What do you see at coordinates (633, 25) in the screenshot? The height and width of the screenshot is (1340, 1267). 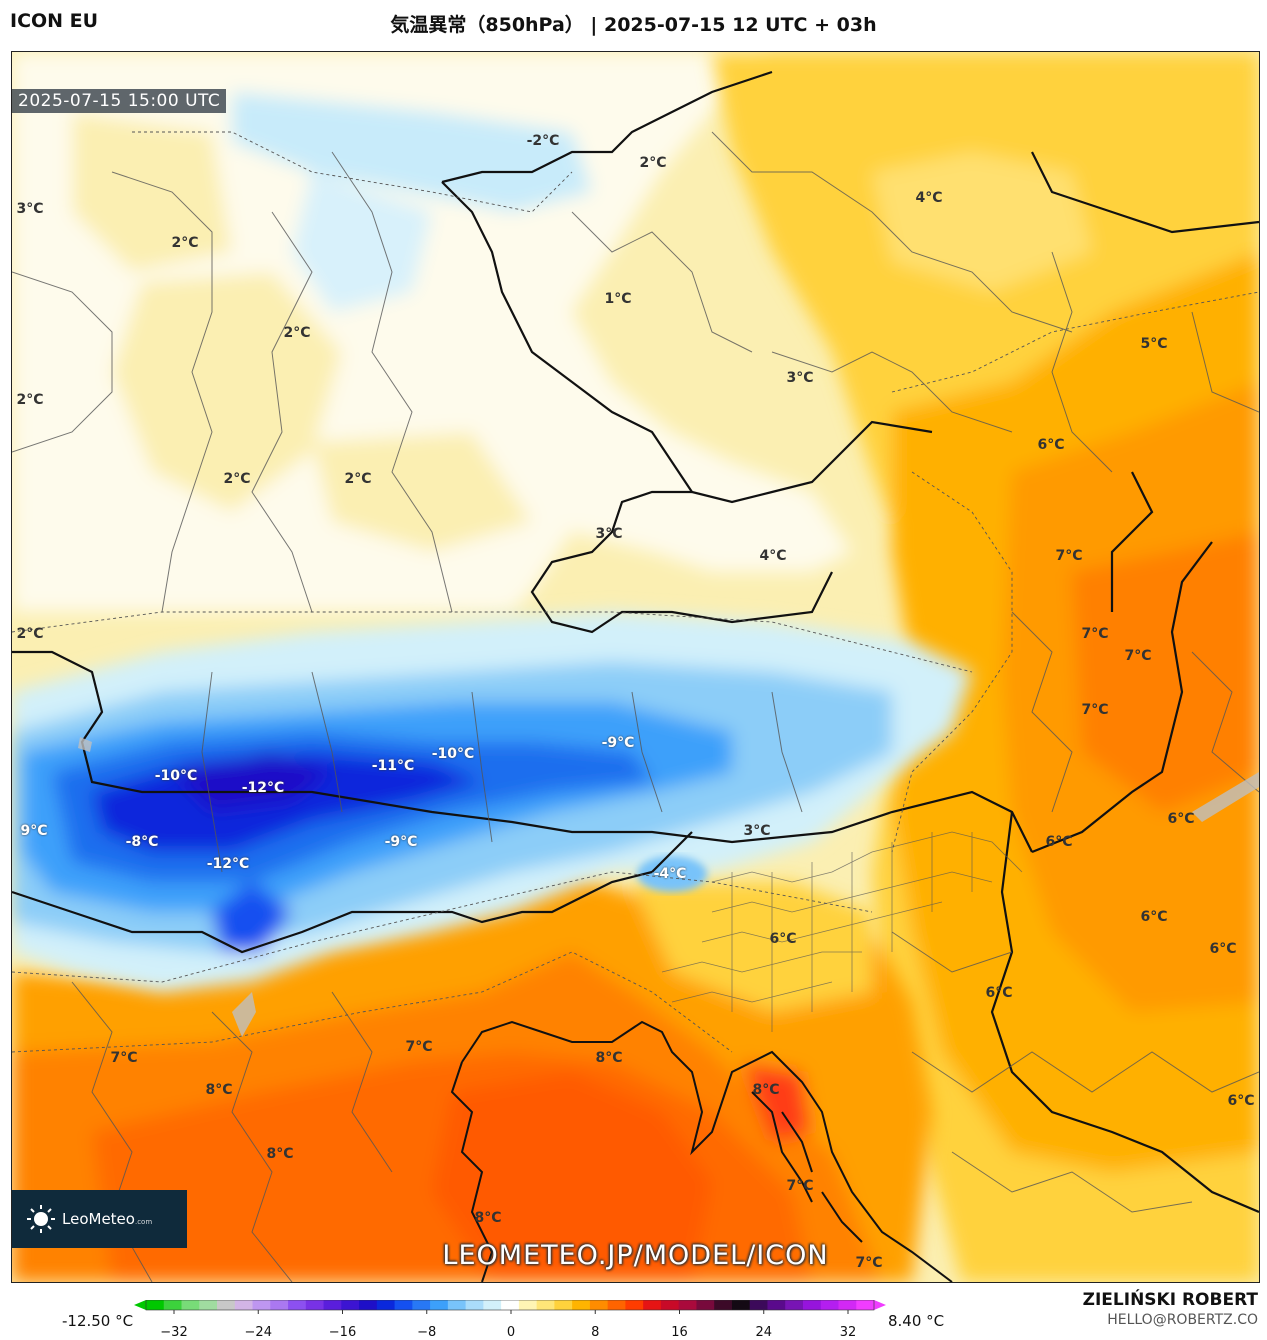 I see `map-title: 気温異常（850hPa） | 2025-07-15 12 UTC + 03h` at bounding box center [633, 25].